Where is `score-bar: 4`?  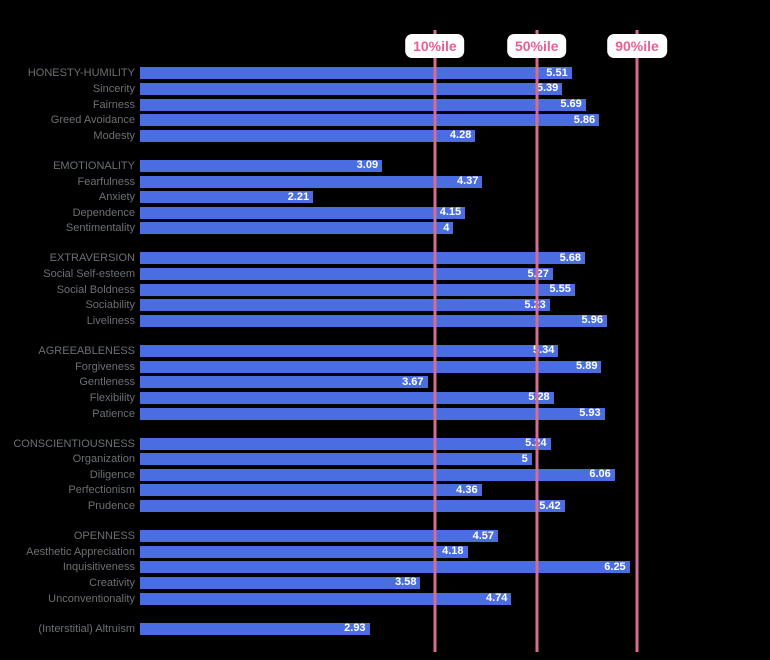 score-bar: 4 is located at coordinates (297, 228).